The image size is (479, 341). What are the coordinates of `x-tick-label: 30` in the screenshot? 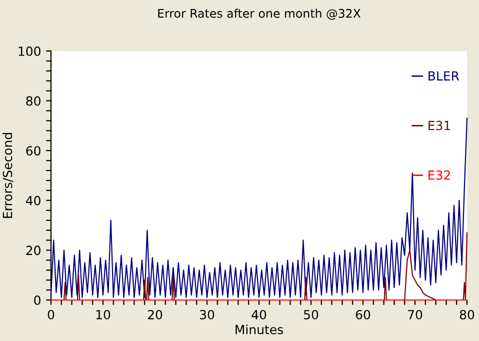 It's located at (207, 315).